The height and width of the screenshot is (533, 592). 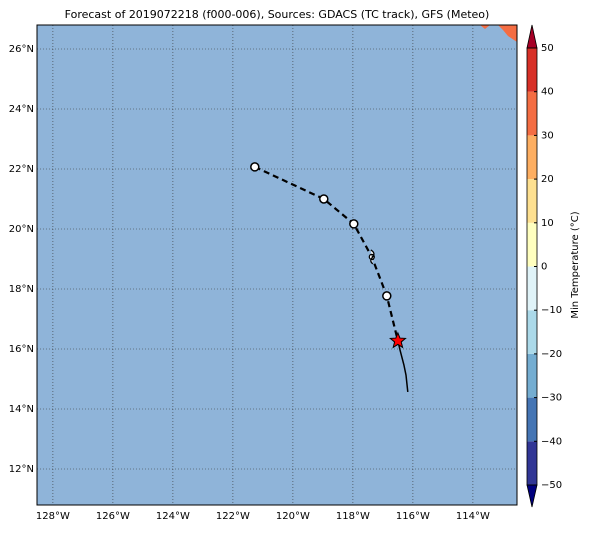 What do you see at coordinates (371, 257) in the screenshot?
I see `storm-symbol` at bounding box center [371, 257].